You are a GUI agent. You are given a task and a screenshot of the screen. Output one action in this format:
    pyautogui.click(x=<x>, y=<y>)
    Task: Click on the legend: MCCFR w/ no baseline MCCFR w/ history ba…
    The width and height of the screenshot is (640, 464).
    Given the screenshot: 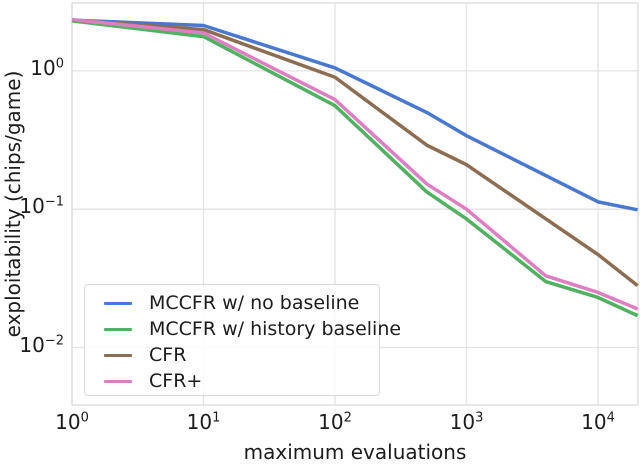 What is the action you would take?
    pyautogui.click(x=242, y=340)
    